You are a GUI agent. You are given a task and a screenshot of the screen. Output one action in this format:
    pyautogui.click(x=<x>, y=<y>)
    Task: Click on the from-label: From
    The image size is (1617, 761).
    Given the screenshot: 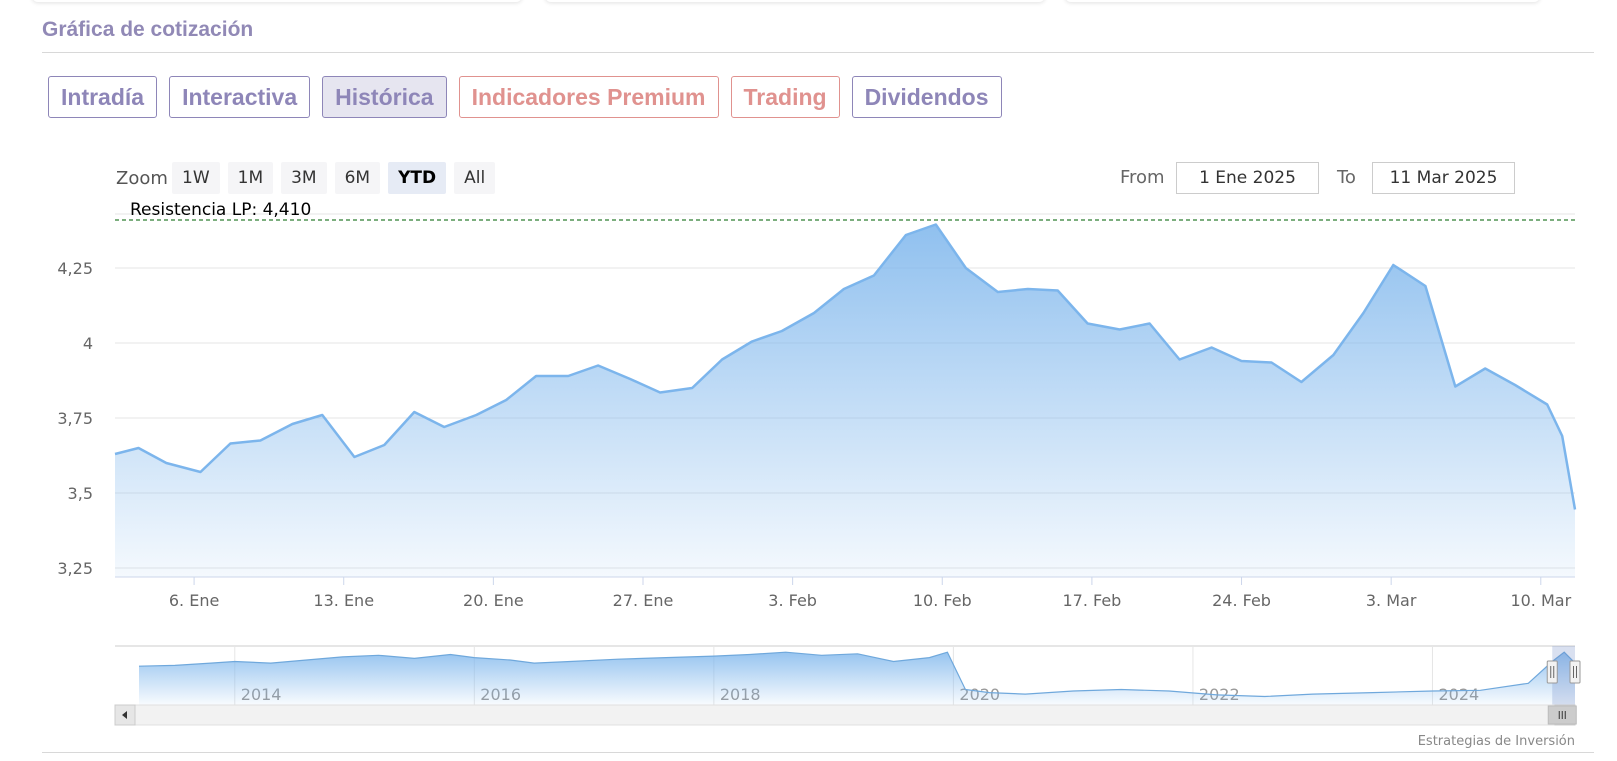 What is the action you would take?
    pyautogui.click(x=1142, y=177)
    